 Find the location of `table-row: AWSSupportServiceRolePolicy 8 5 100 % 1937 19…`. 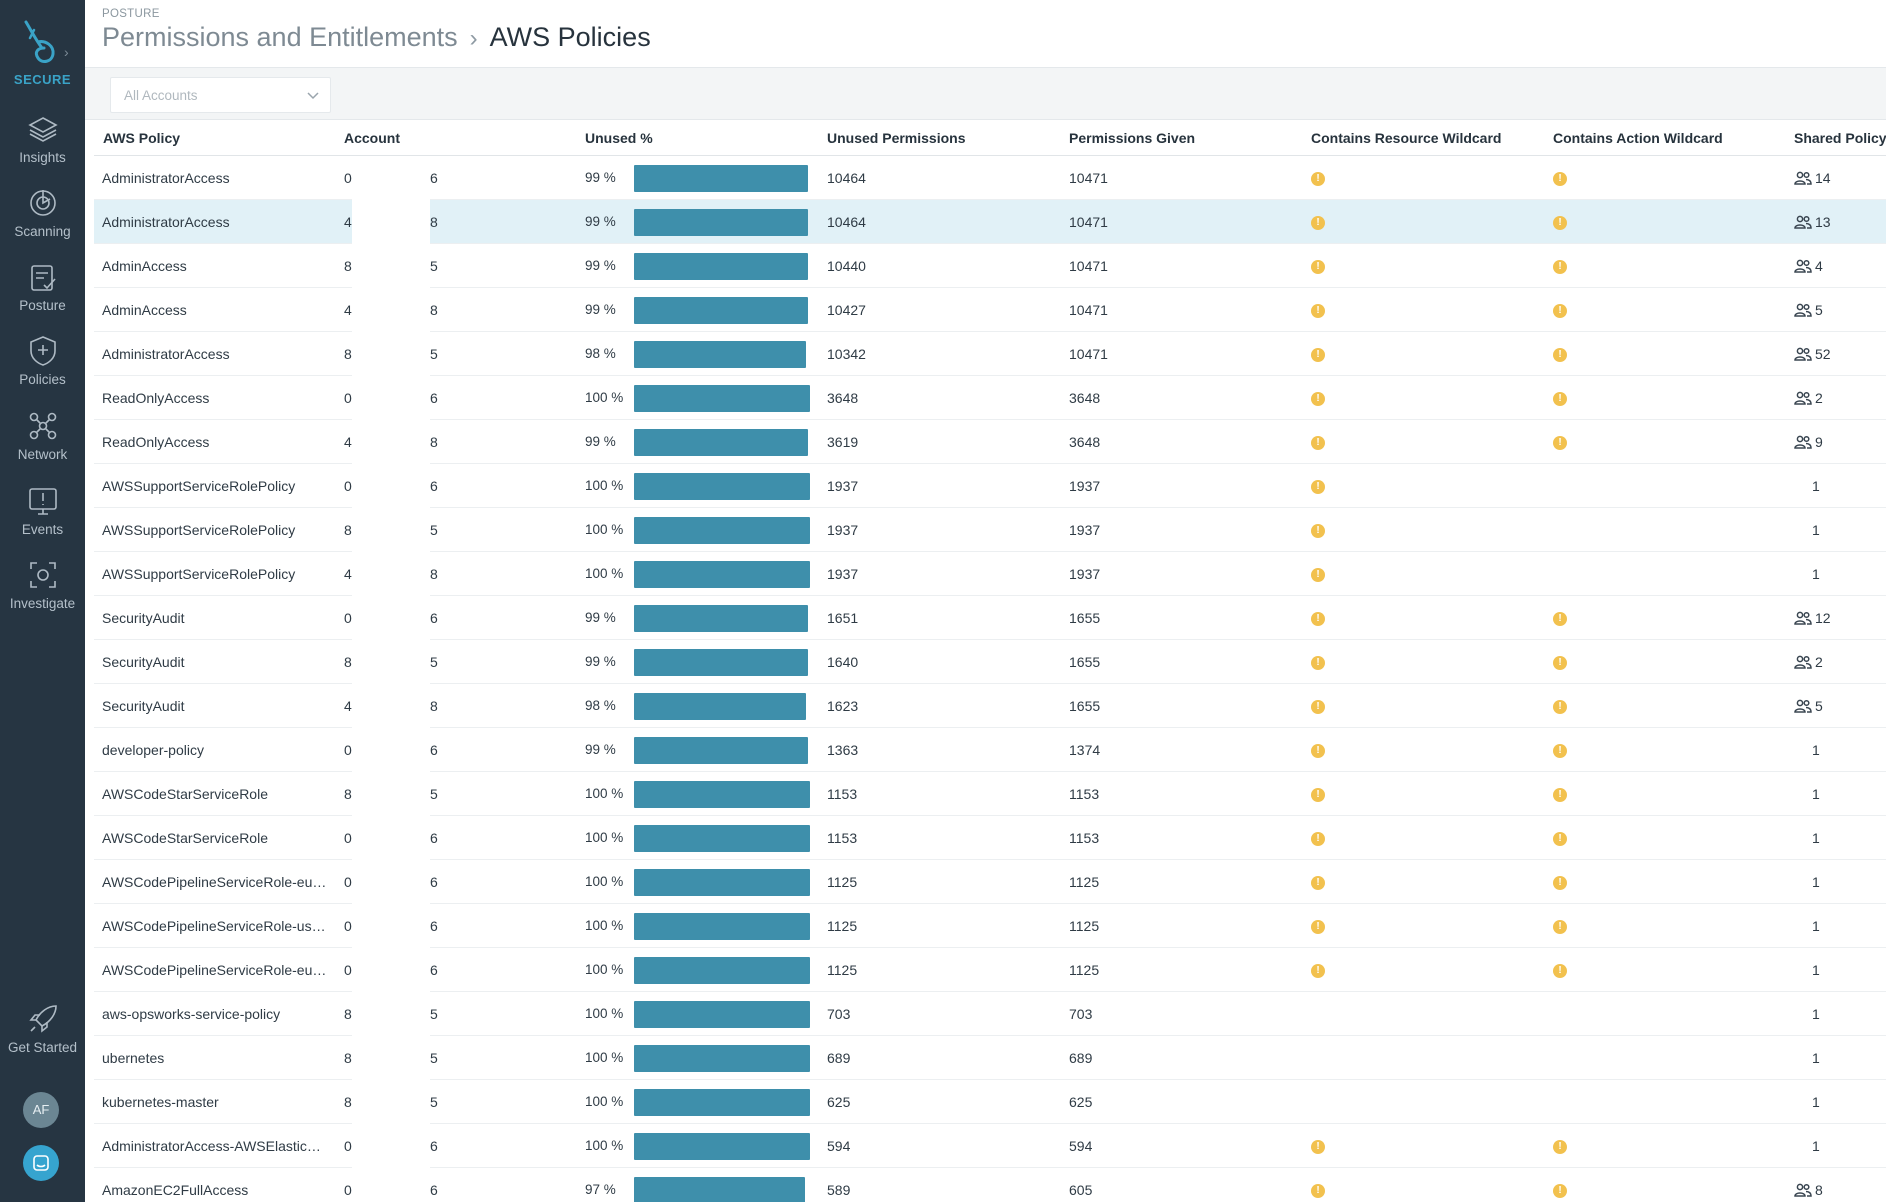

table-row: AWSSupportServiceRolePolicy 8 5 100 % 1937 19… is located at coordinates (990, 530).